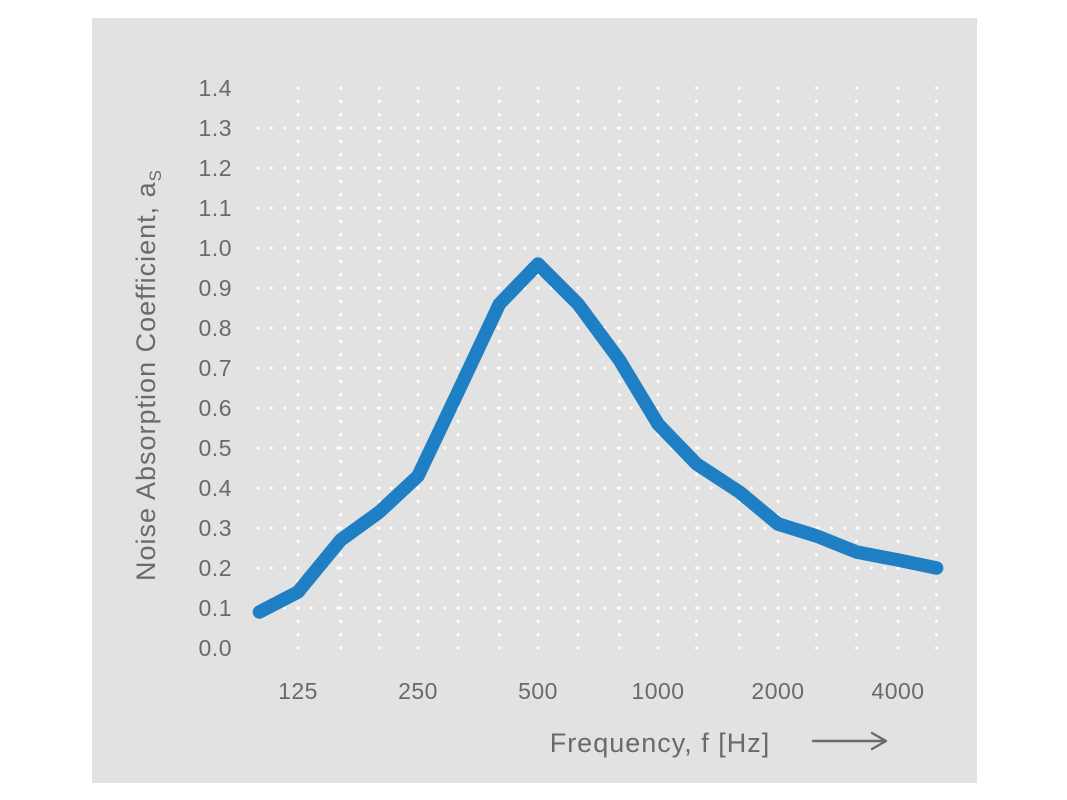 The width and height of the screenshot is (1067, 800). I want to click on y-tick-label: 0.3, so click(215, 528).